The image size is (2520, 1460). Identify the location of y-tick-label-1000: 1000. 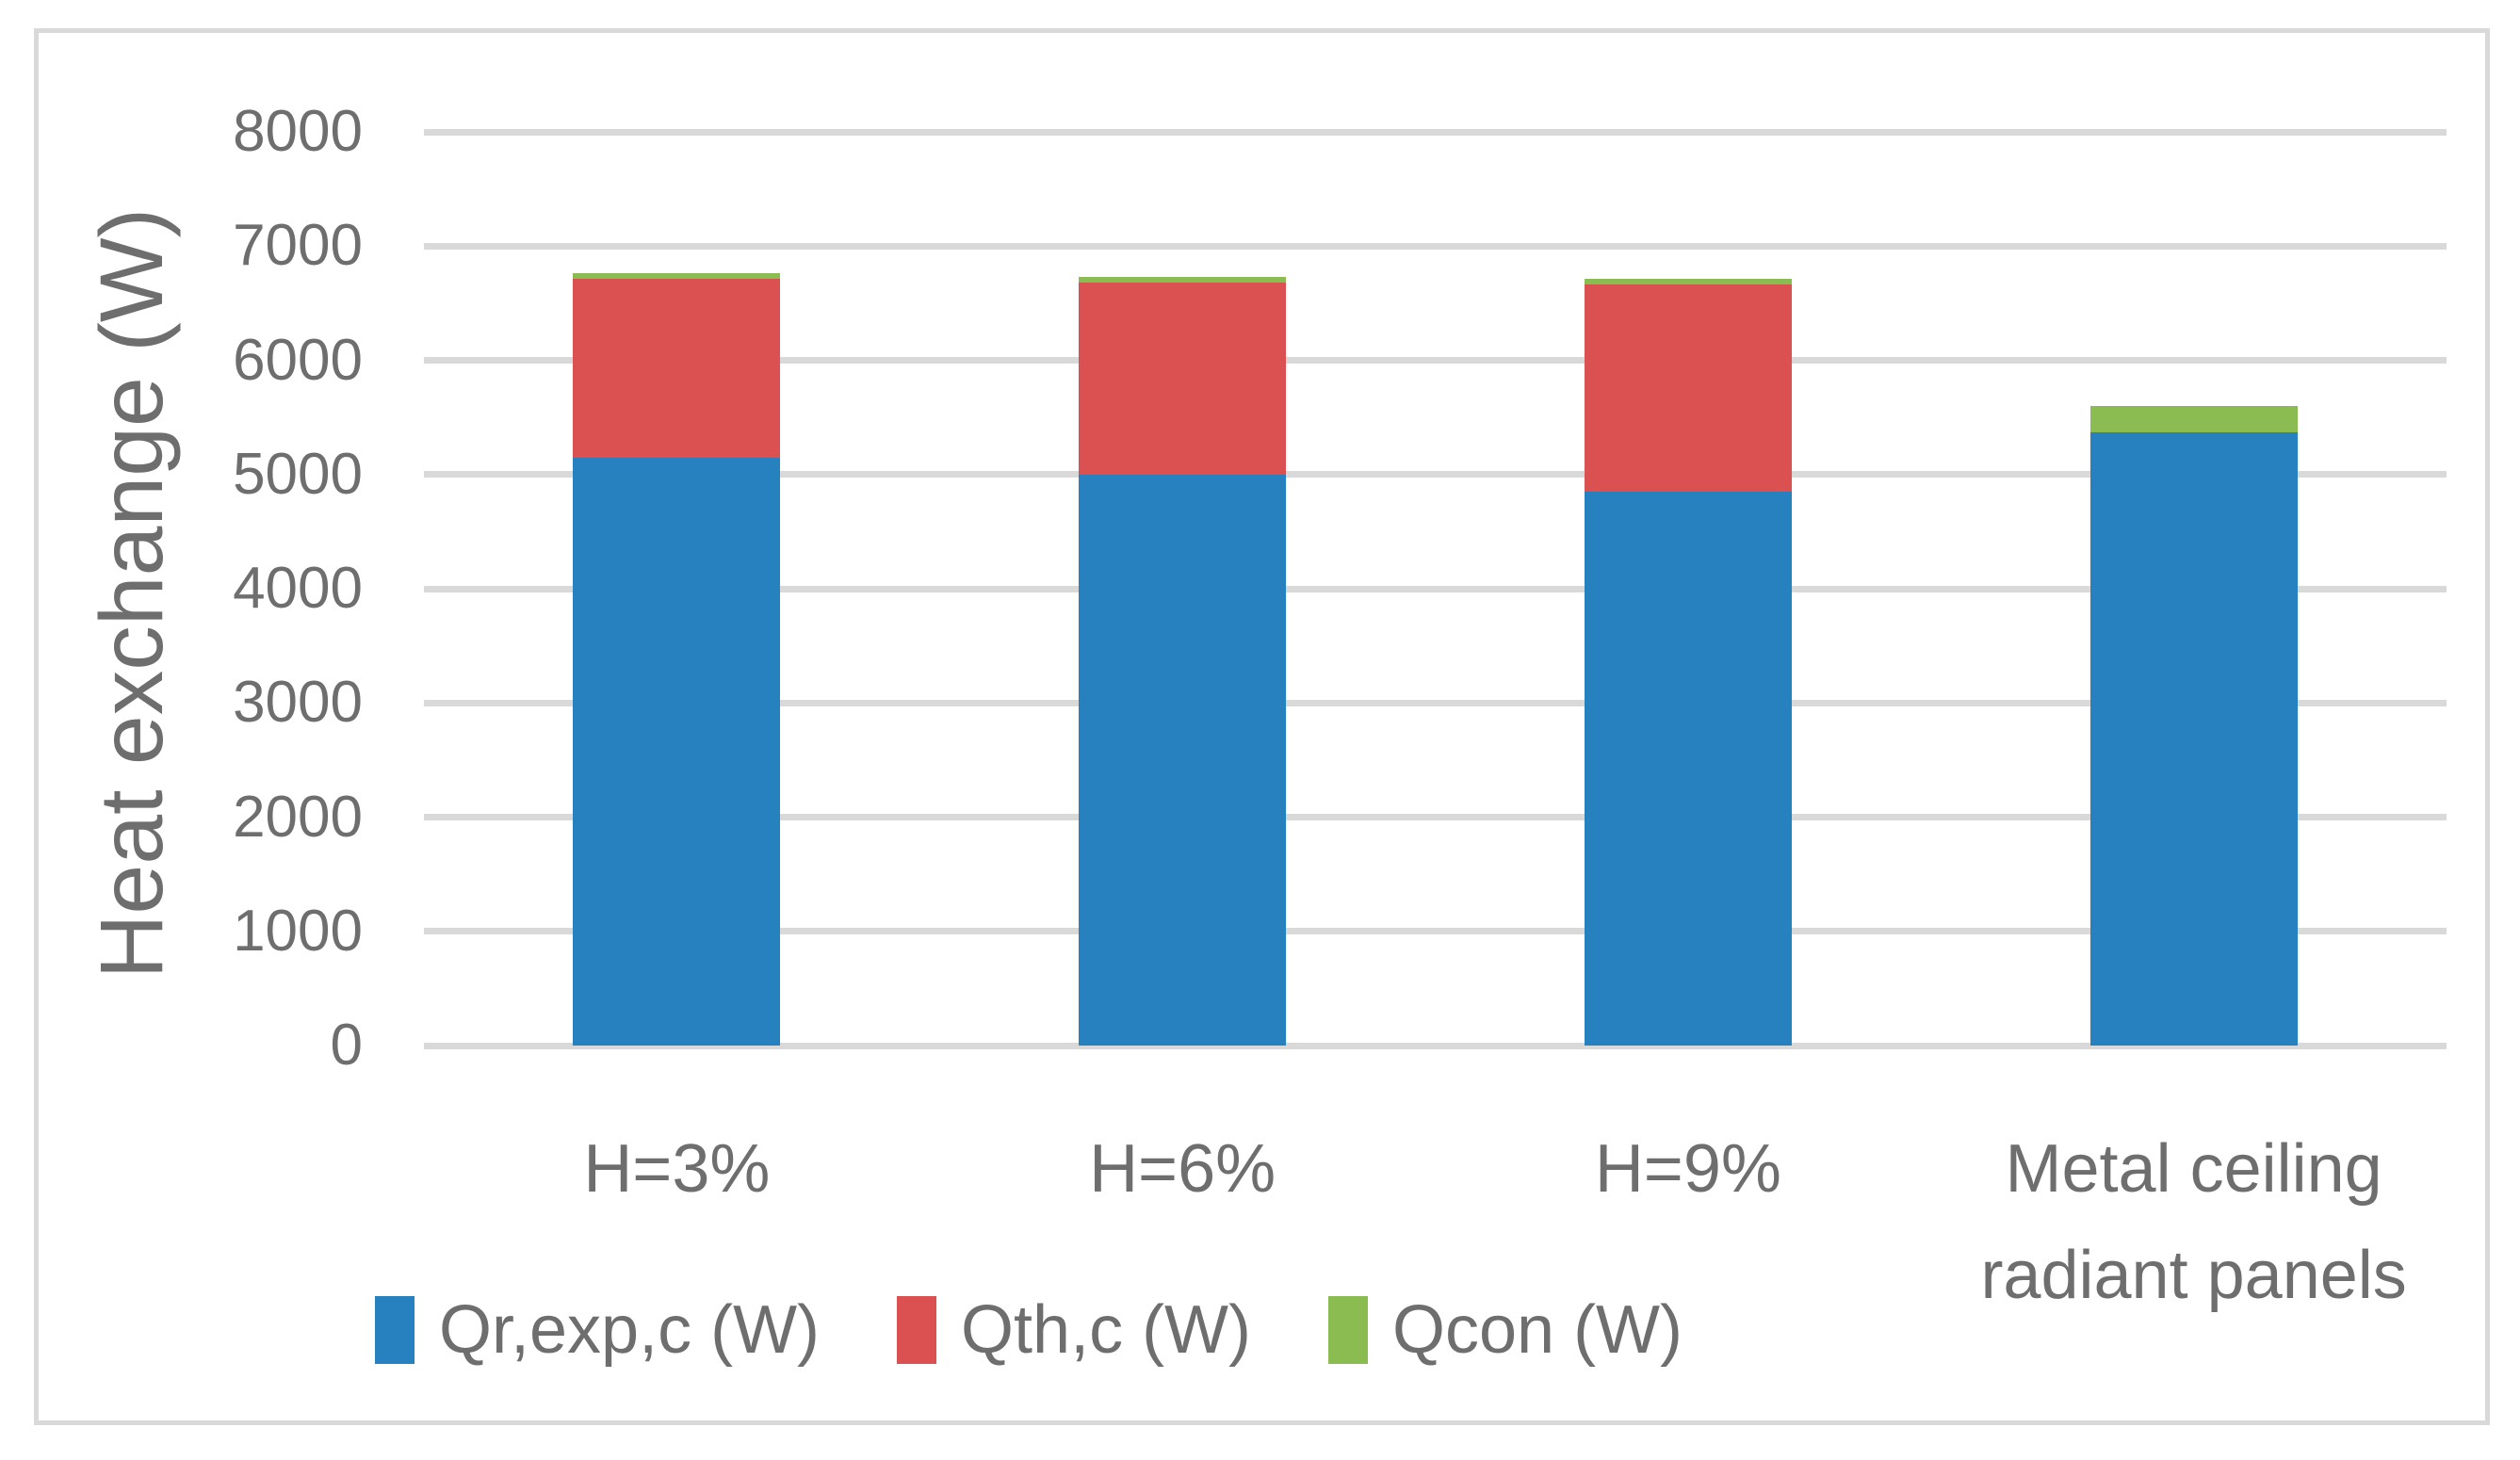
(298, 931).